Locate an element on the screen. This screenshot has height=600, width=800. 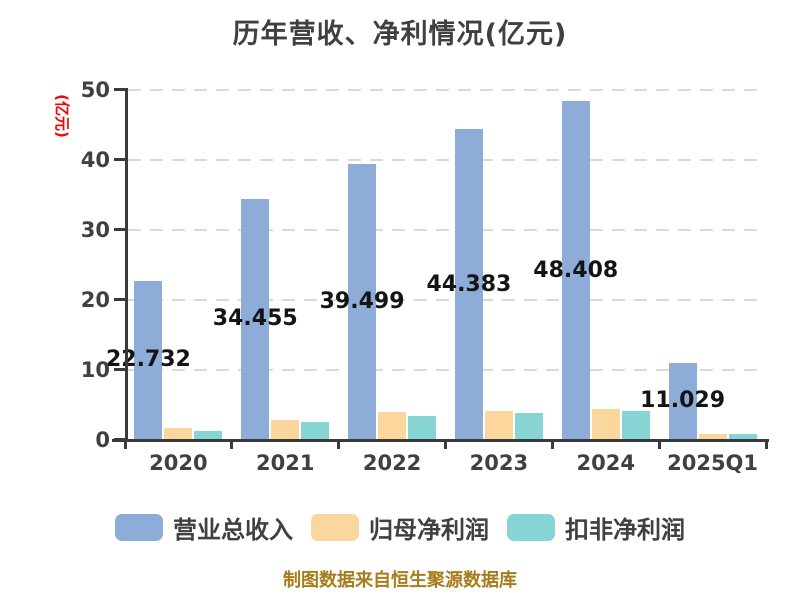
non-gaap-bar-2021 is located at coordinates (315, 430).